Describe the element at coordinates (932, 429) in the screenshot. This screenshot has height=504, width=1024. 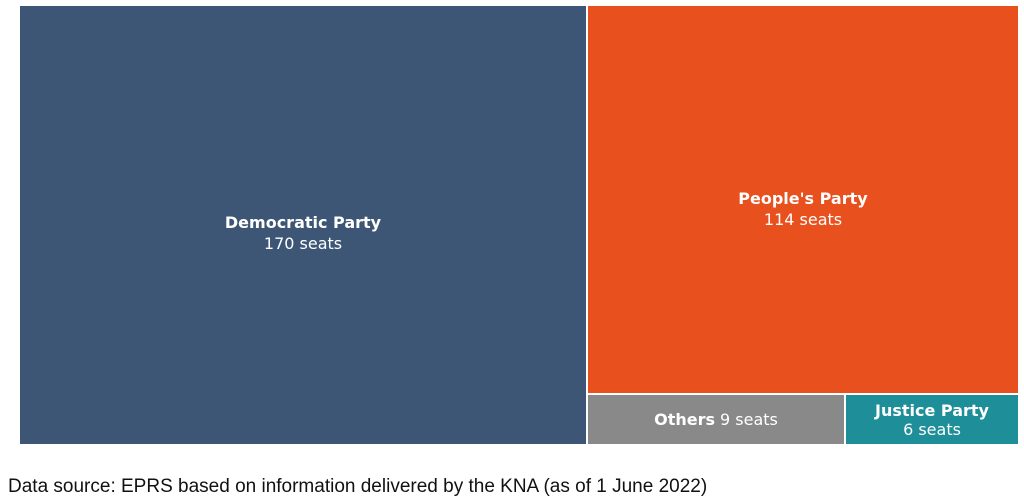
I see `tile-value: 6 seats` at that location.